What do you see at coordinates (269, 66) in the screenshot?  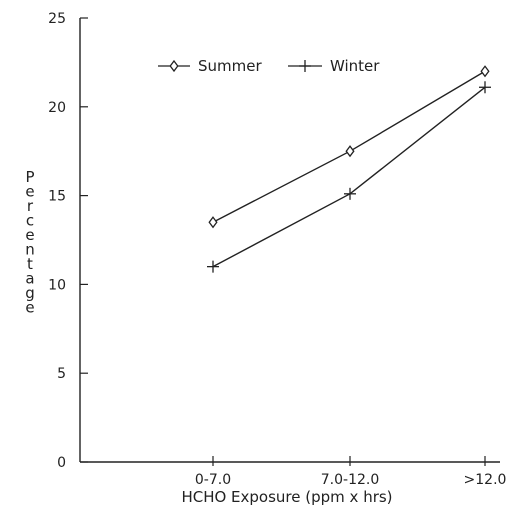 I see `legend: Summer Winter` at bounding box center [269, 66].